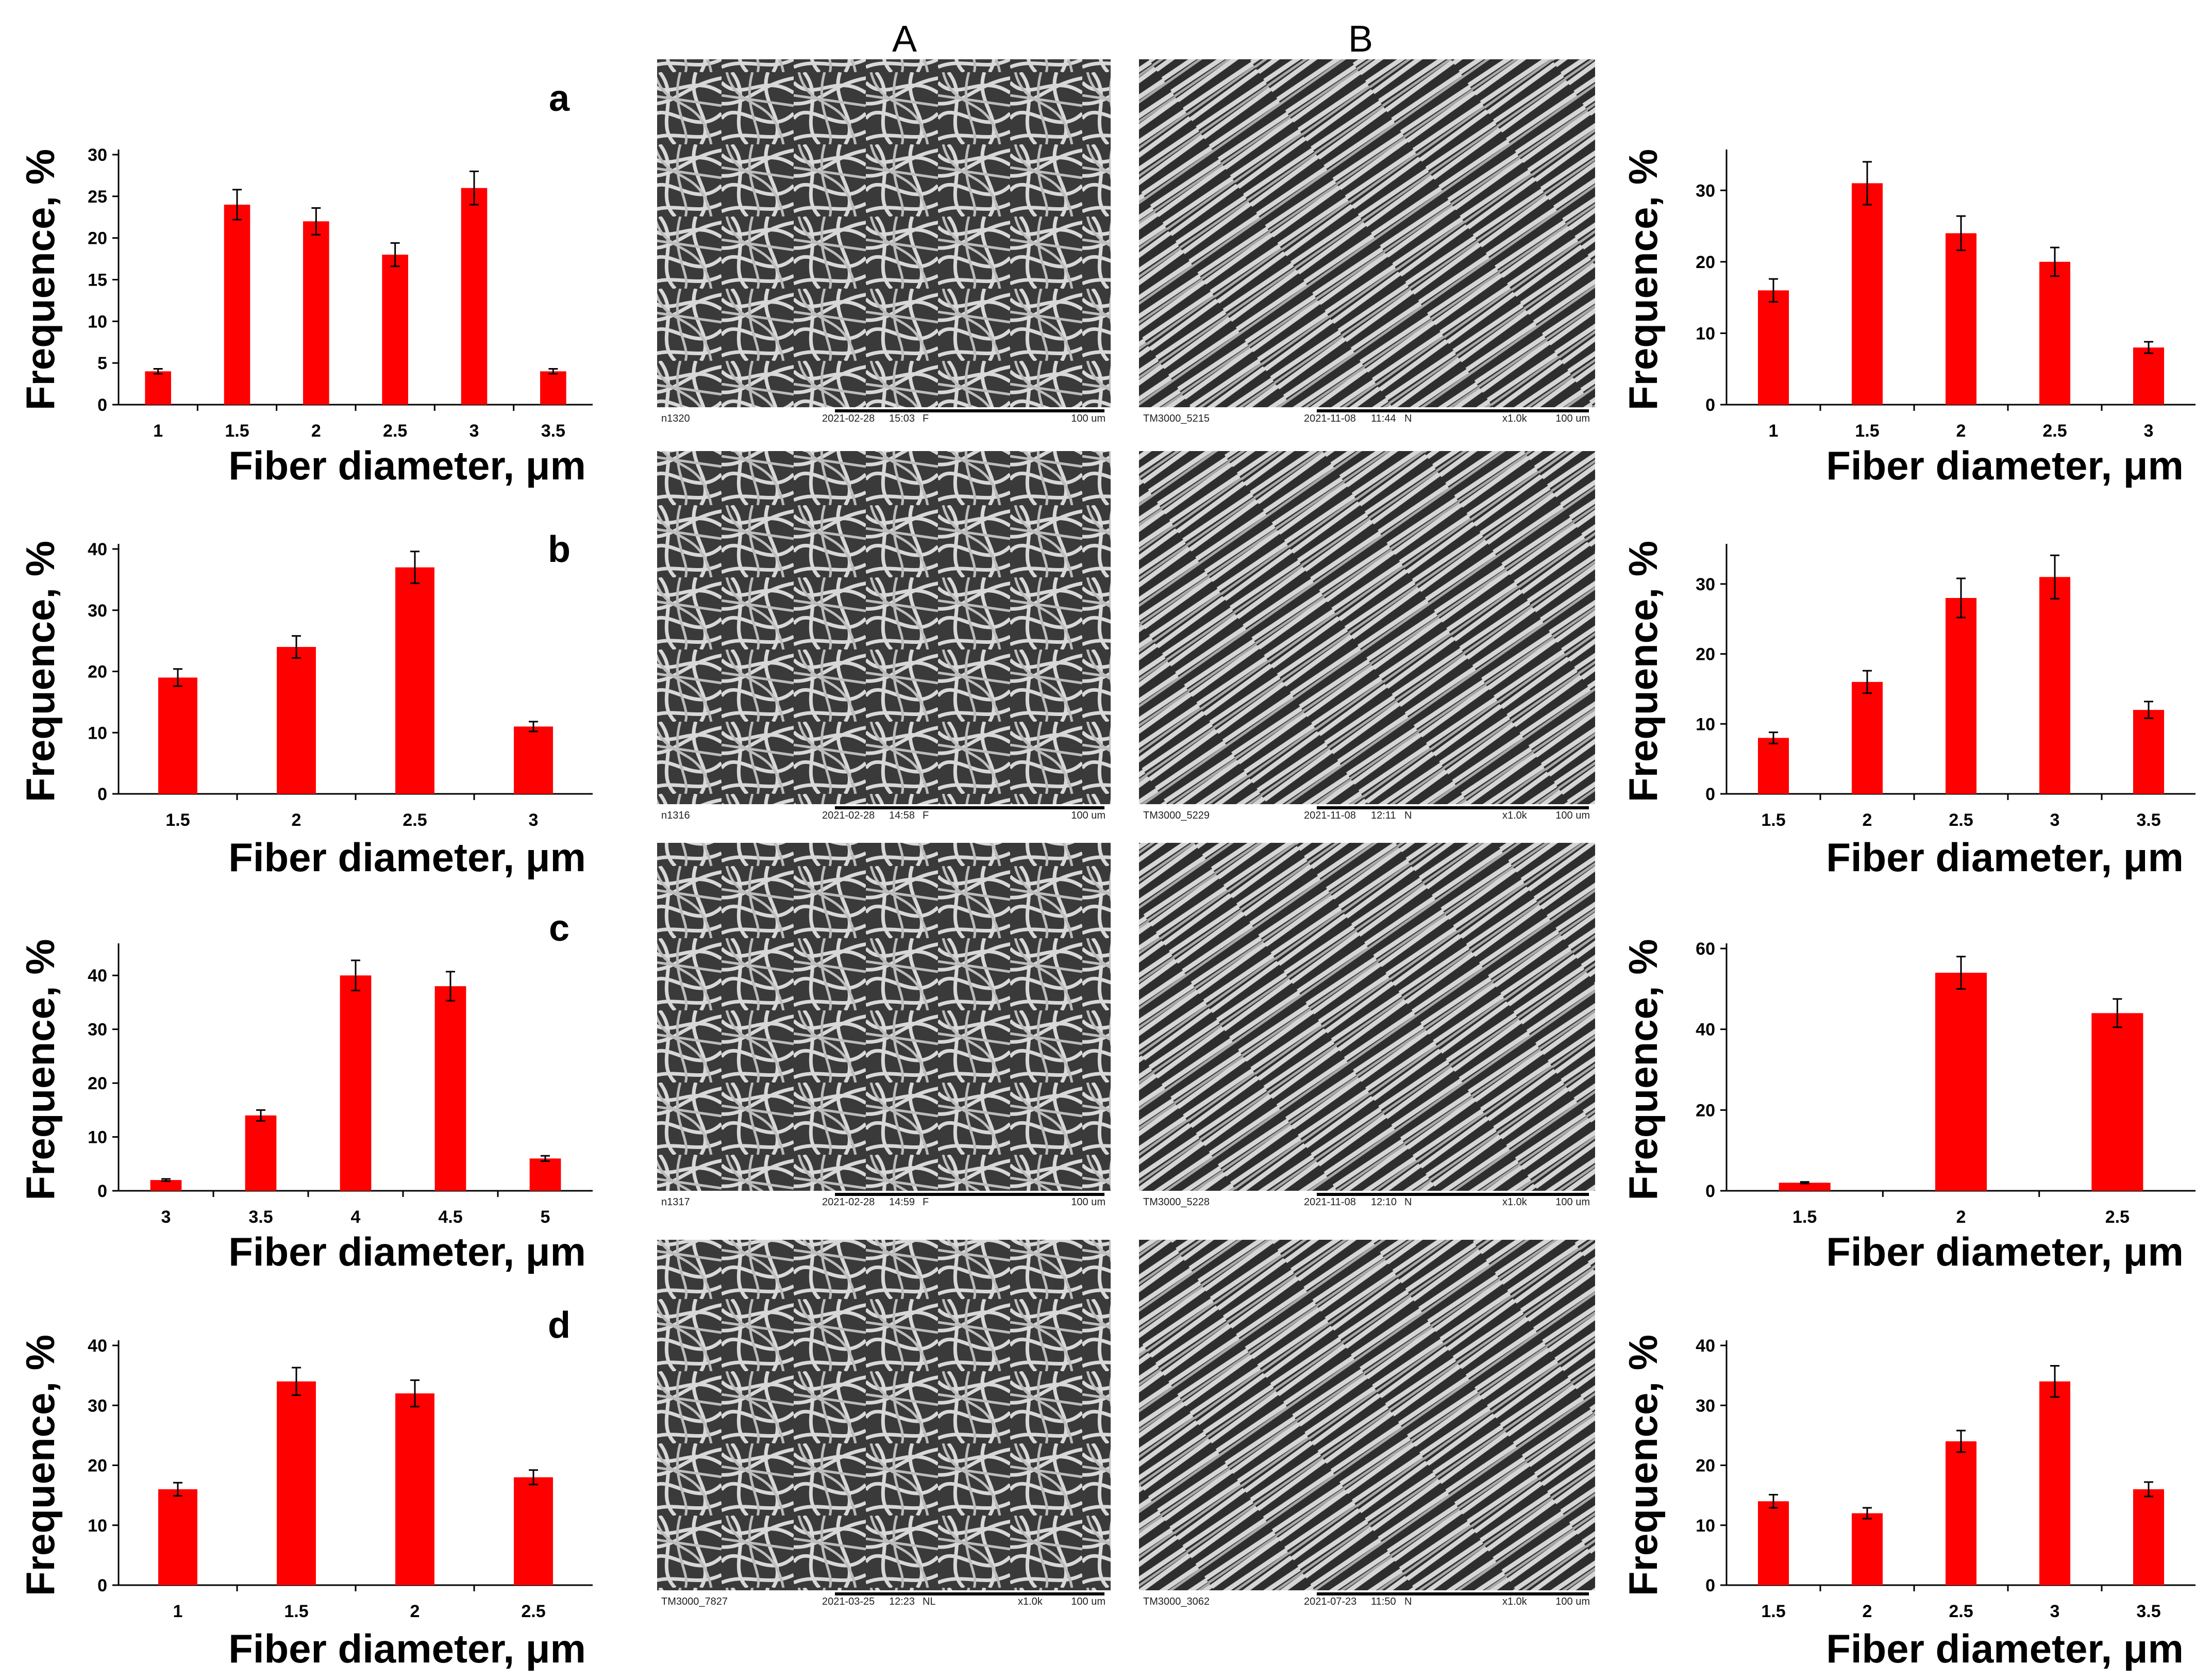  What do you see at coordinates (97, 280) in the screenshot?
I see `y-tick-label: 15` at bounding box center [97, 280].